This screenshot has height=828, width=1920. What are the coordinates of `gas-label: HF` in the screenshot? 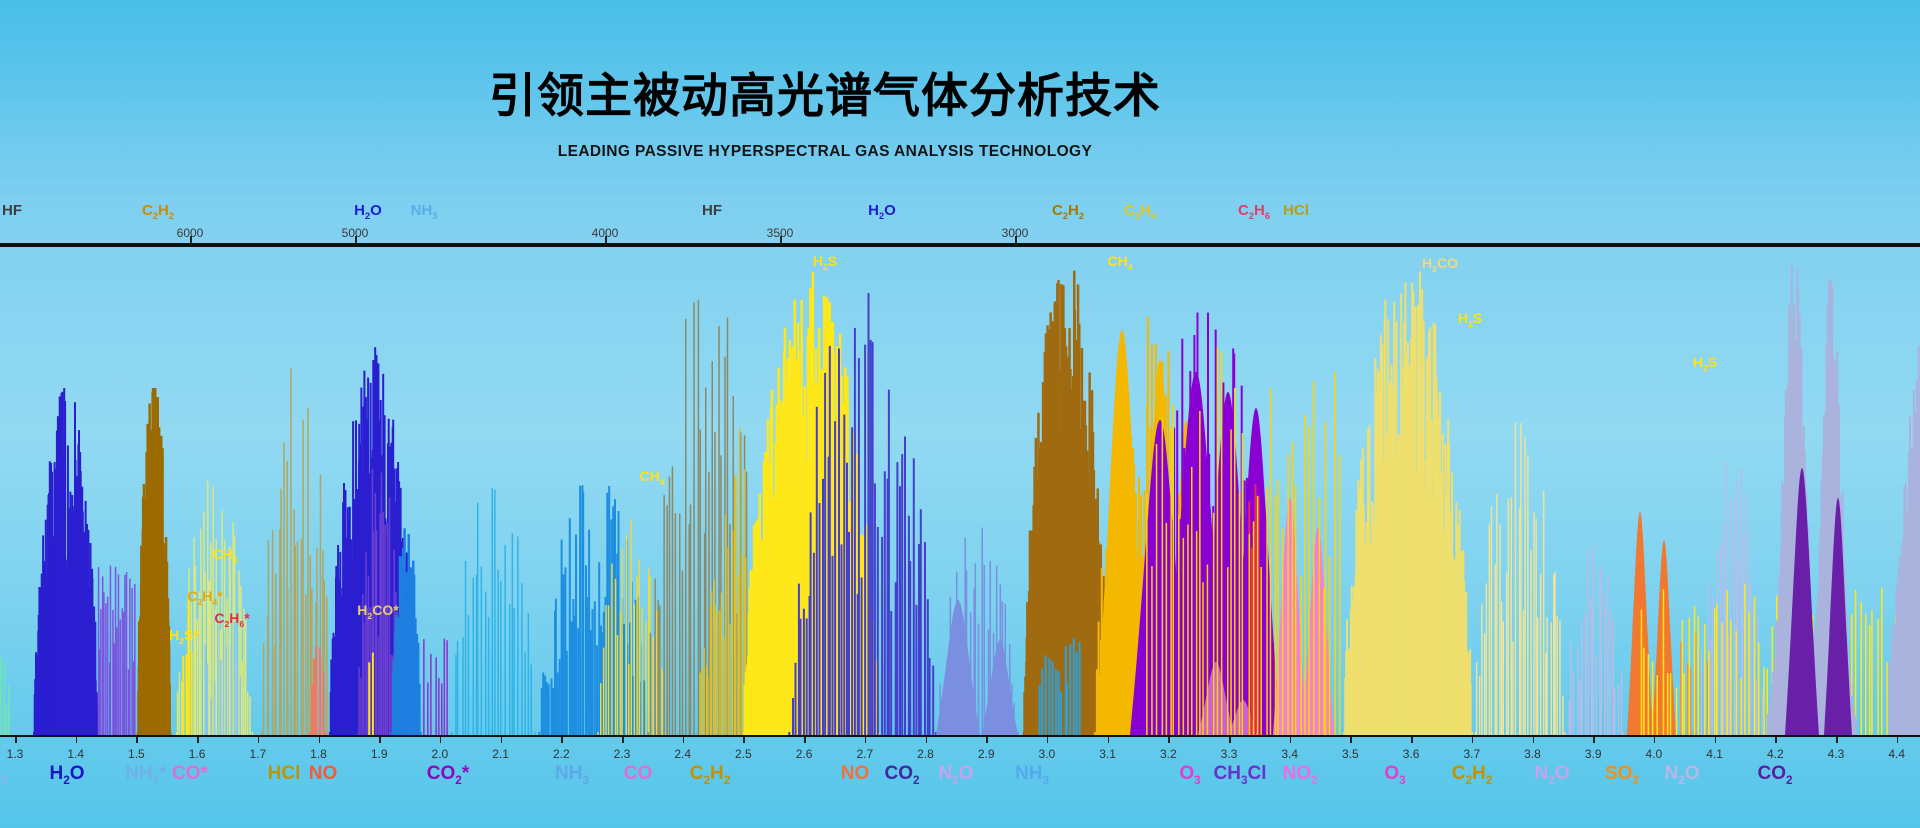 It's located at (12, 210).